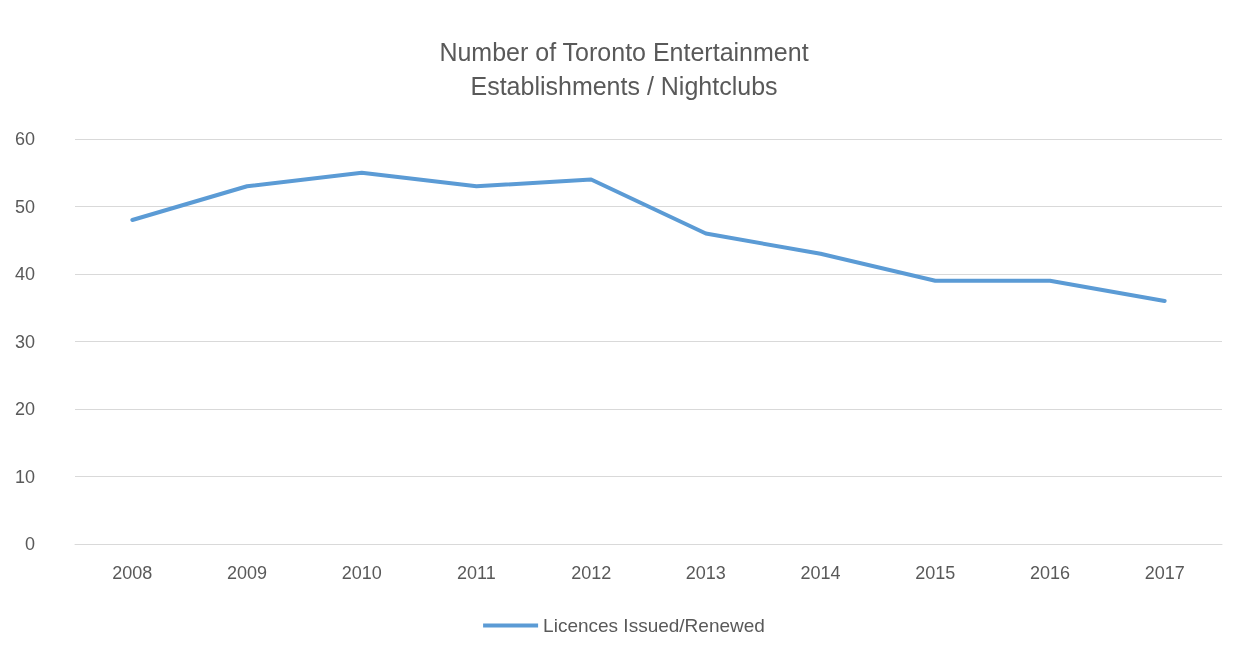 This screenshot has width=1248, height=662. I want to click on y-tick-label: 10, so click(24, 476).